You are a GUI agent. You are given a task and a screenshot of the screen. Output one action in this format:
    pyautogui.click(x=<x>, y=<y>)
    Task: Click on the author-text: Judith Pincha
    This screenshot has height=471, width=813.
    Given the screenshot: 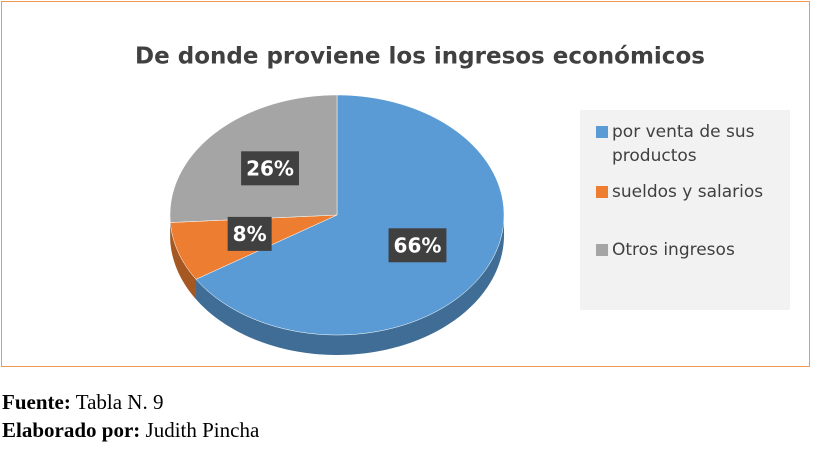 What is the action you would take?
    pyautogui.click(x=202, y=430)
    